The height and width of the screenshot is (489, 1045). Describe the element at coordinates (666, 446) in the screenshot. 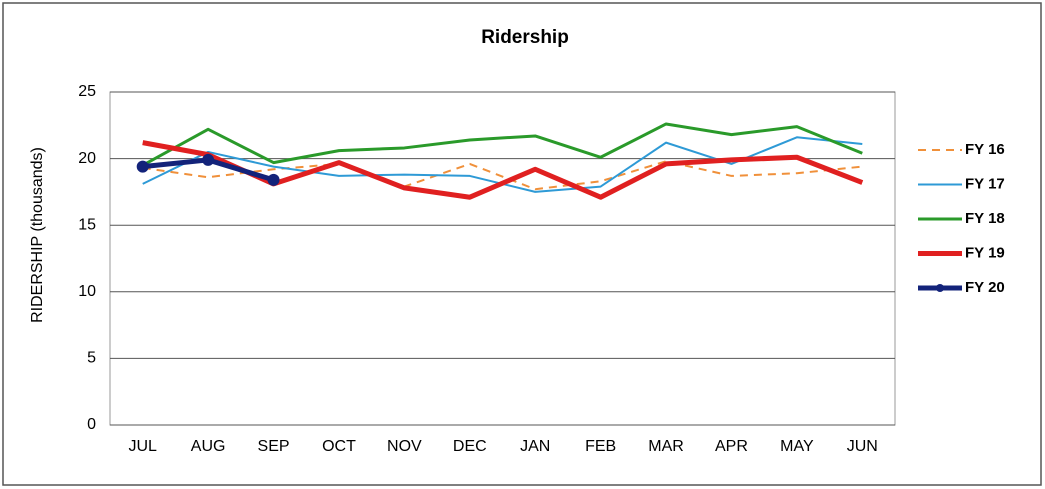

I see `x-tick-label: MAR` at that location.